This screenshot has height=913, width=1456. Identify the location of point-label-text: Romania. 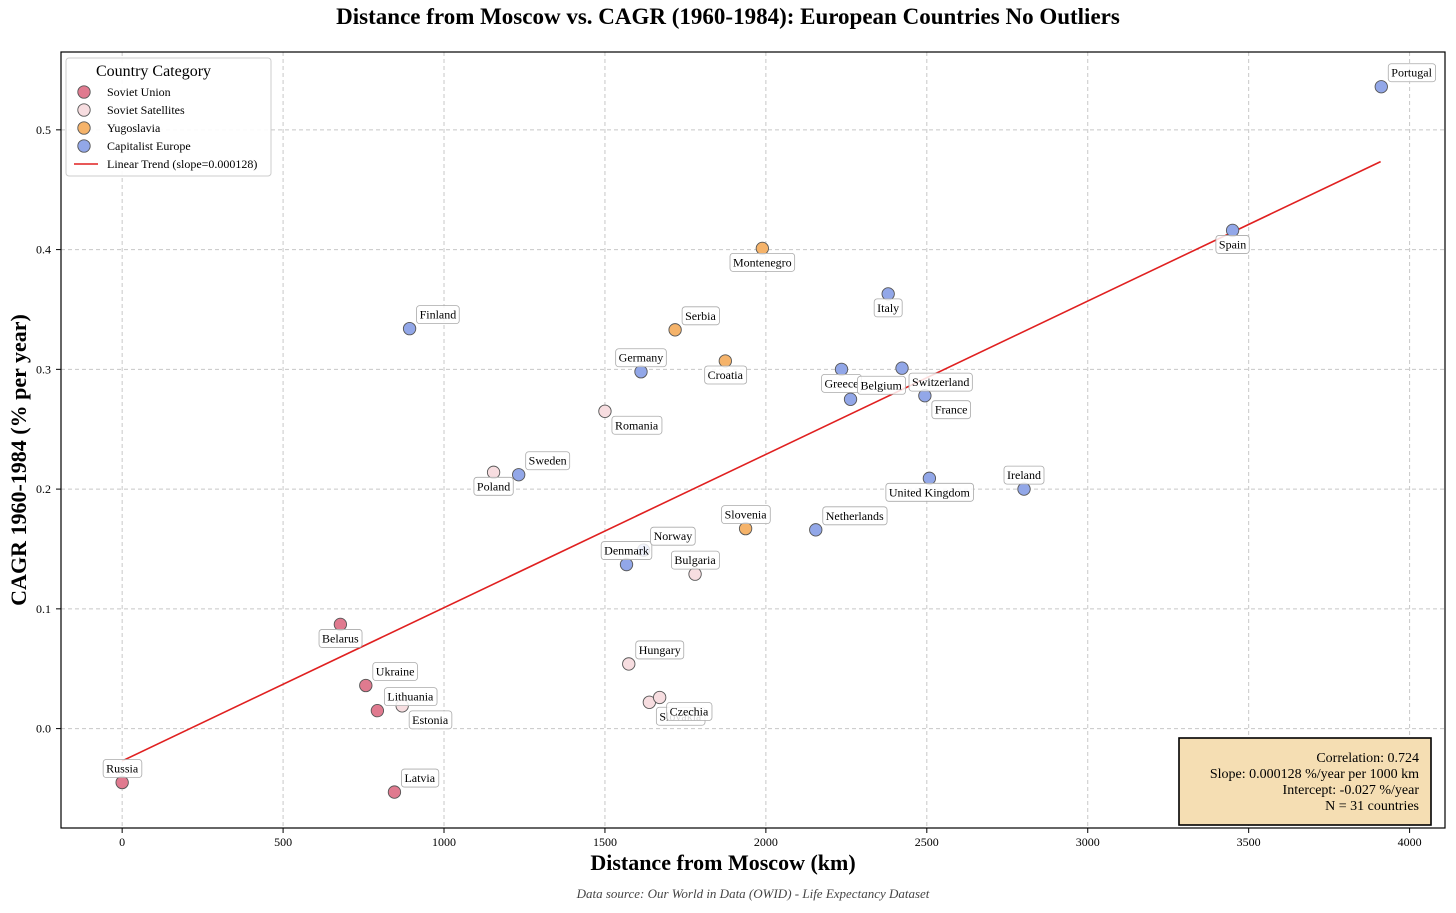
(637, 425).